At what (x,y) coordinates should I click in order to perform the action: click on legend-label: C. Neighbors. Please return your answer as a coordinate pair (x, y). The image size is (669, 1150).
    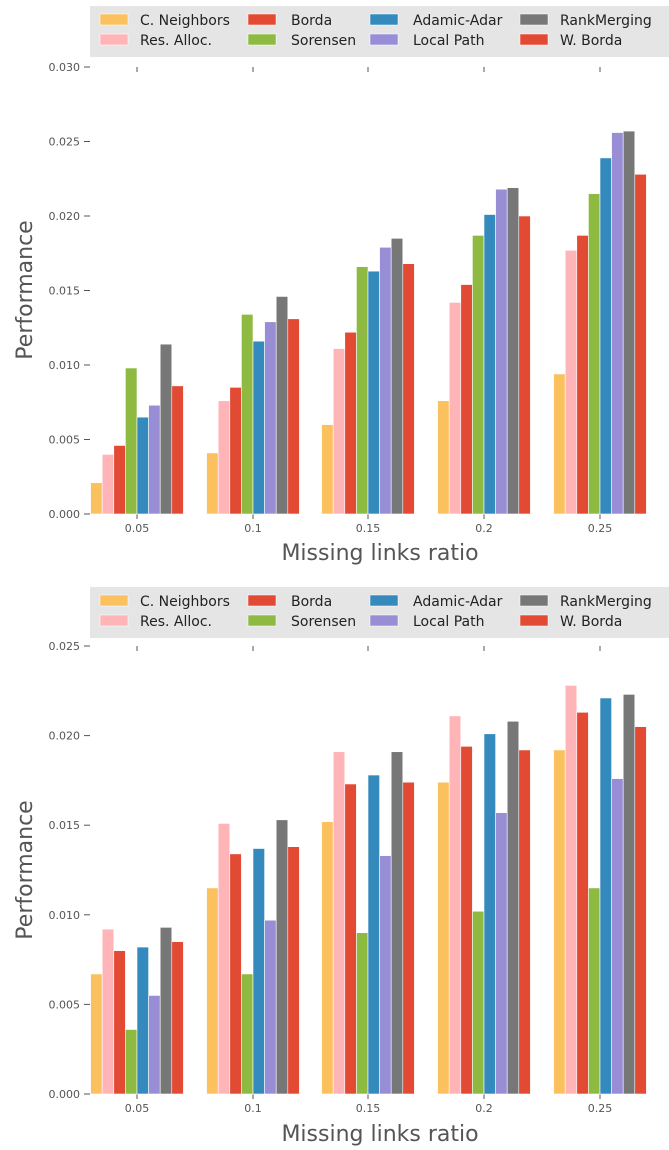
    Looking at the image, I should click on (185, 21).